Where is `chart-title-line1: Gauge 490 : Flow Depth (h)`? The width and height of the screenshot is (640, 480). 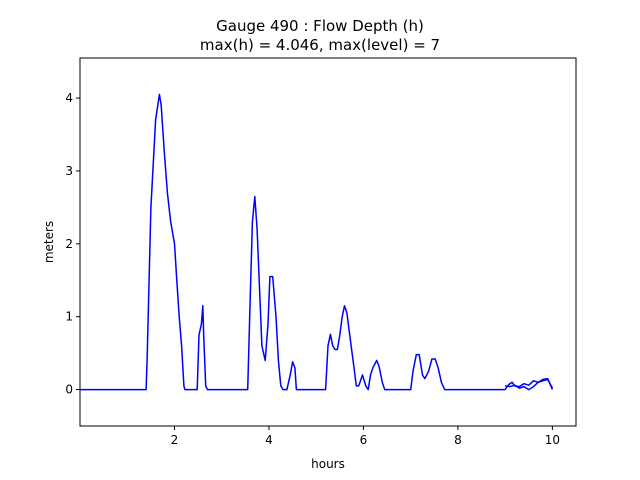 chart-title-line1: Gauge 490 : Flow Depth (h) is located at coordinates (320, 26).